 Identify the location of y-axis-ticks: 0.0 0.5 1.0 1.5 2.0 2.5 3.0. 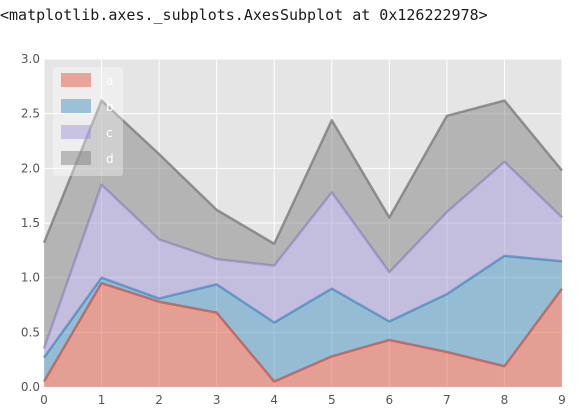
(30, 223).